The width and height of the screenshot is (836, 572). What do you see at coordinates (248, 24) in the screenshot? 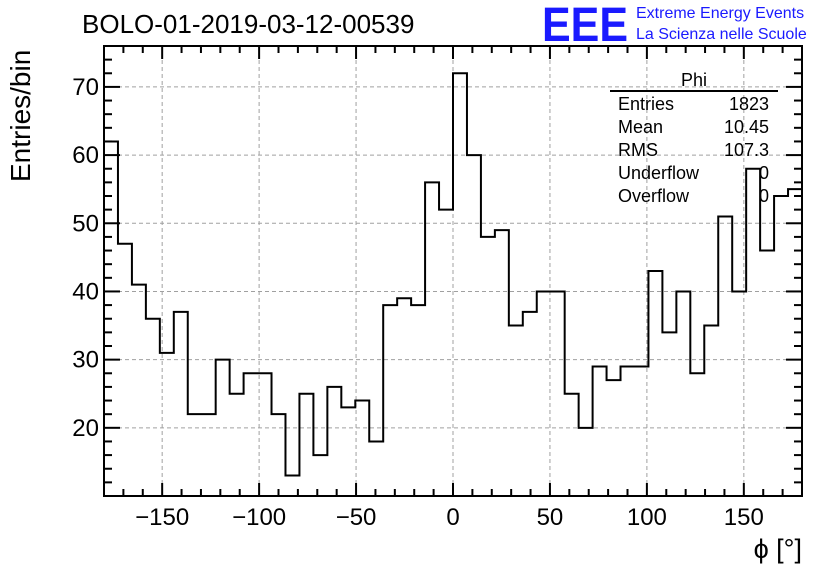
I see `chart-title: BOLO-01-2019-03-12-00539` at bounding box center [248, 24].